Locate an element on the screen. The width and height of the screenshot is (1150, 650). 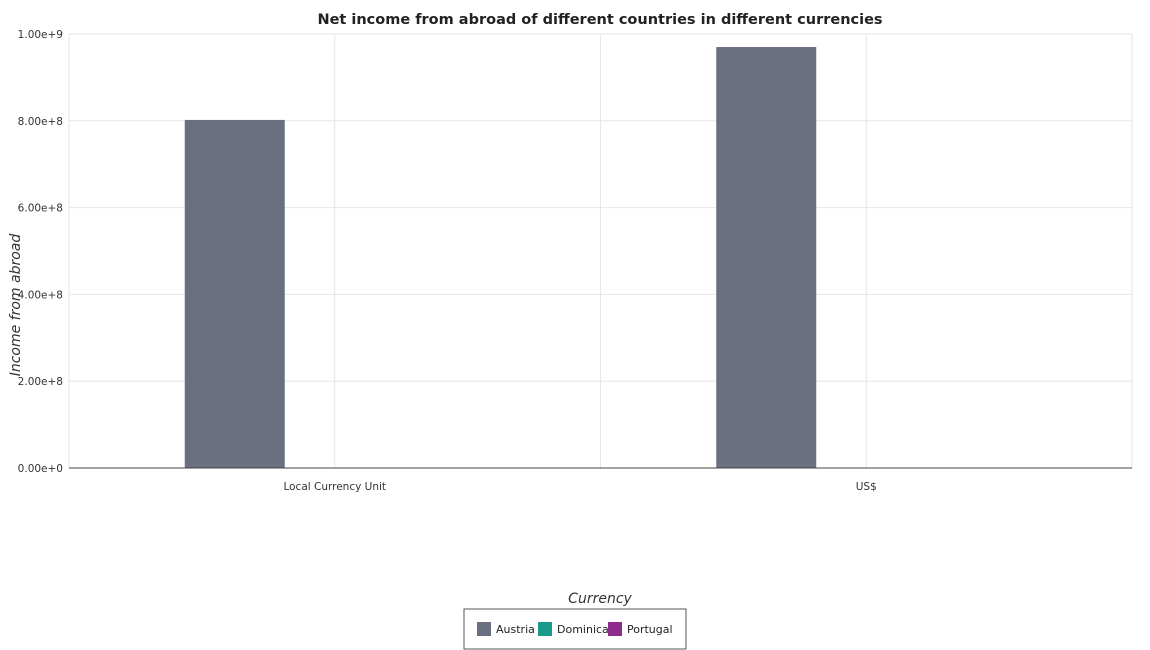
y-tick-label: 0.00e+0 is located at coordinates (40, 469).